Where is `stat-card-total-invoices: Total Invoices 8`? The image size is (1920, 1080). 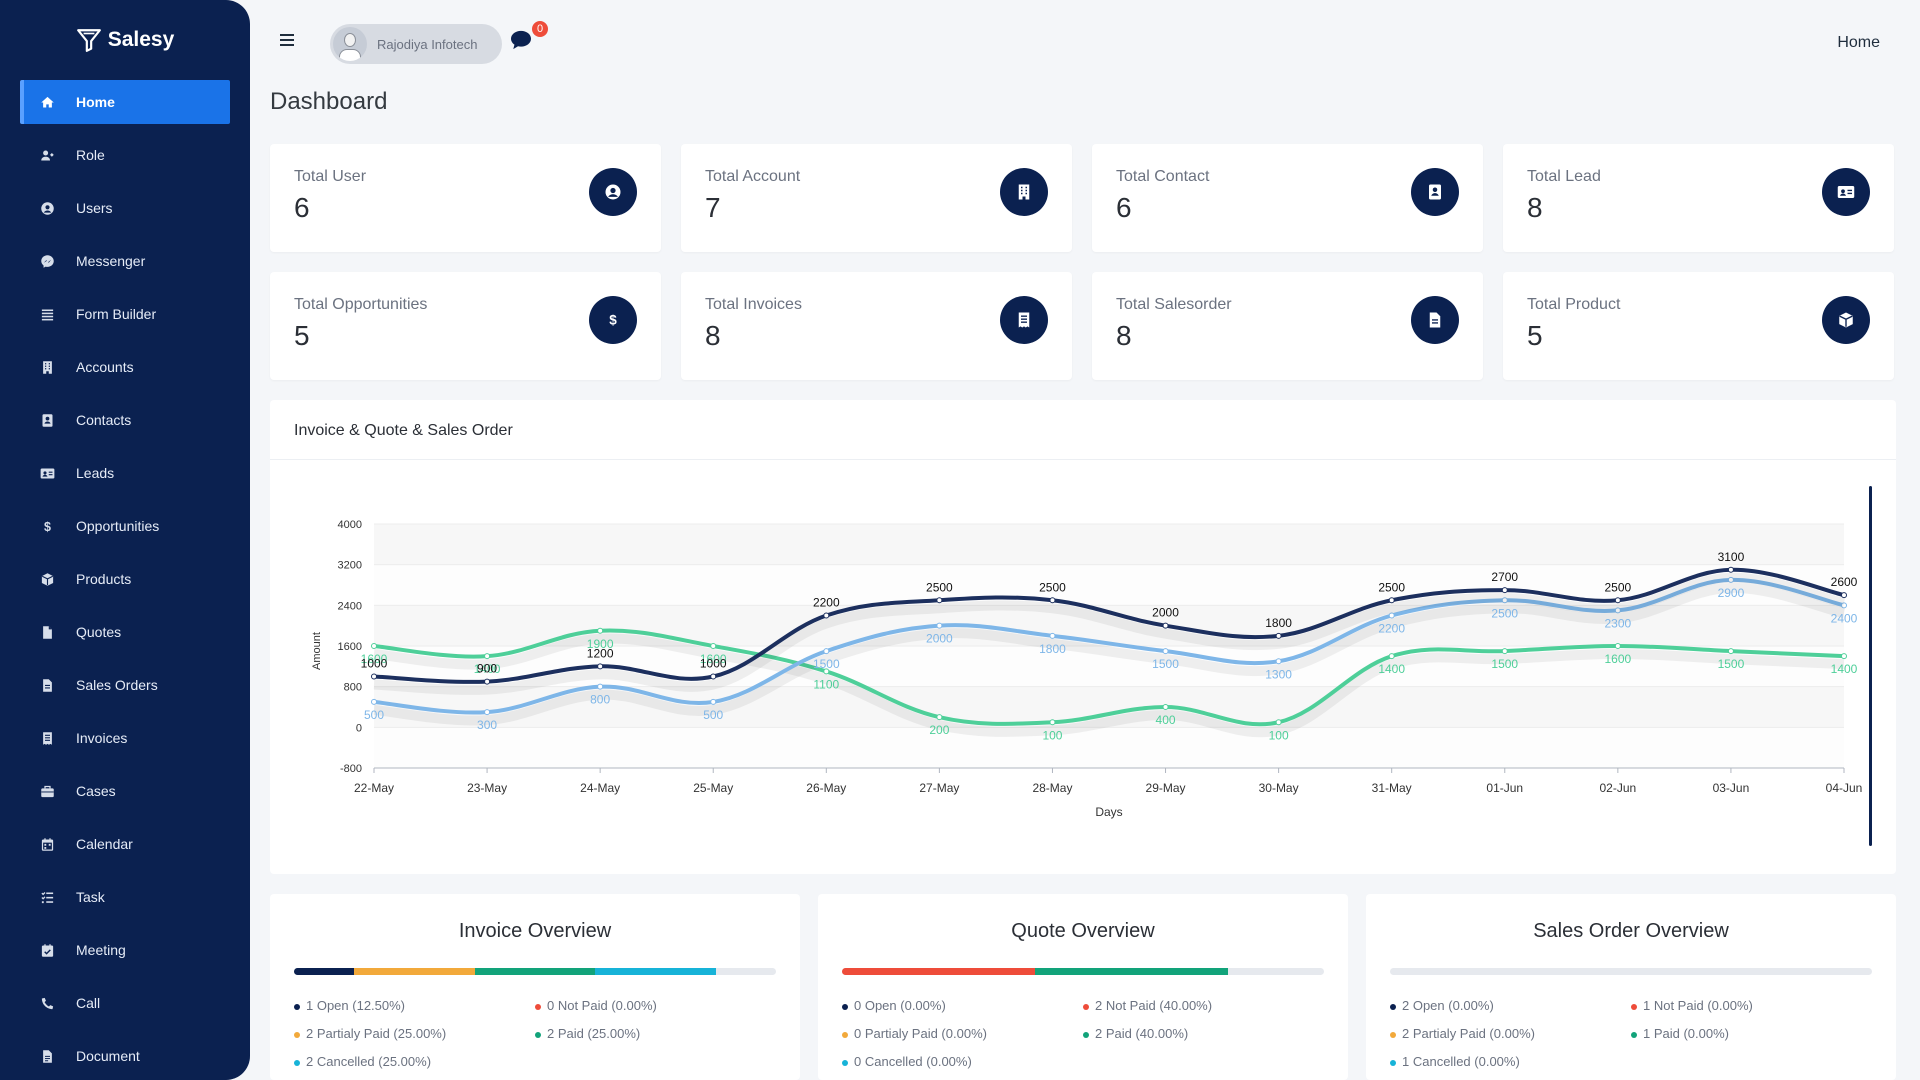 stat-card-total-invoices: Total Invoices 8 is located at coordinates (876, 326).